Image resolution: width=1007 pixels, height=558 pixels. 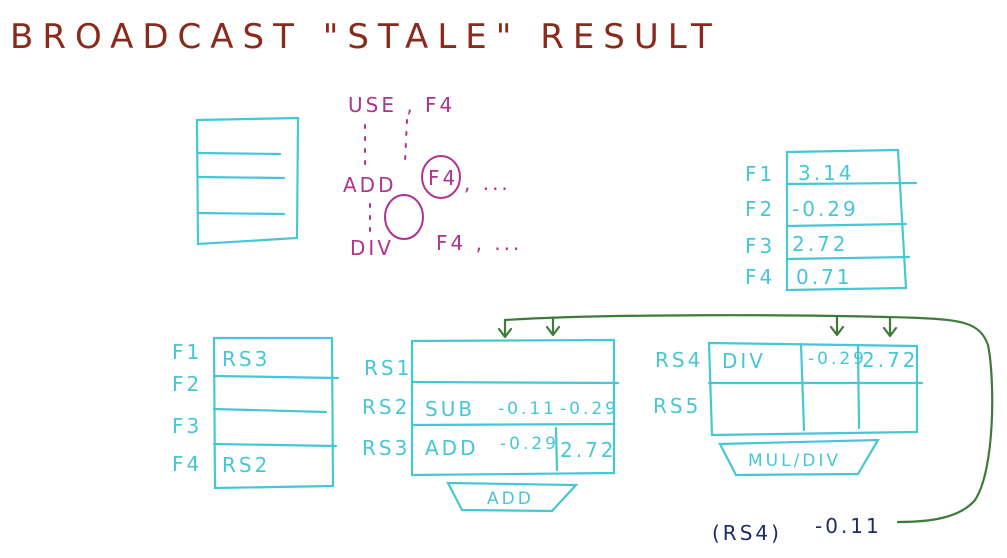 What do you see at coordinates (386, 407) in the screenshot?
I see `rs-name-rs2: RS2` at bounding box center [386, 407].